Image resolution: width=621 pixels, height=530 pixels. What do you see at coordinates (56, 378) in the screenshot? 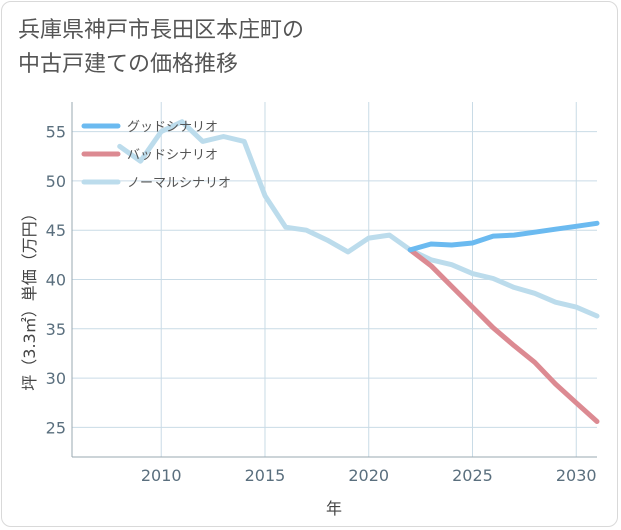
I see `y-tick-label: 30` at bounding box center [56, 378].